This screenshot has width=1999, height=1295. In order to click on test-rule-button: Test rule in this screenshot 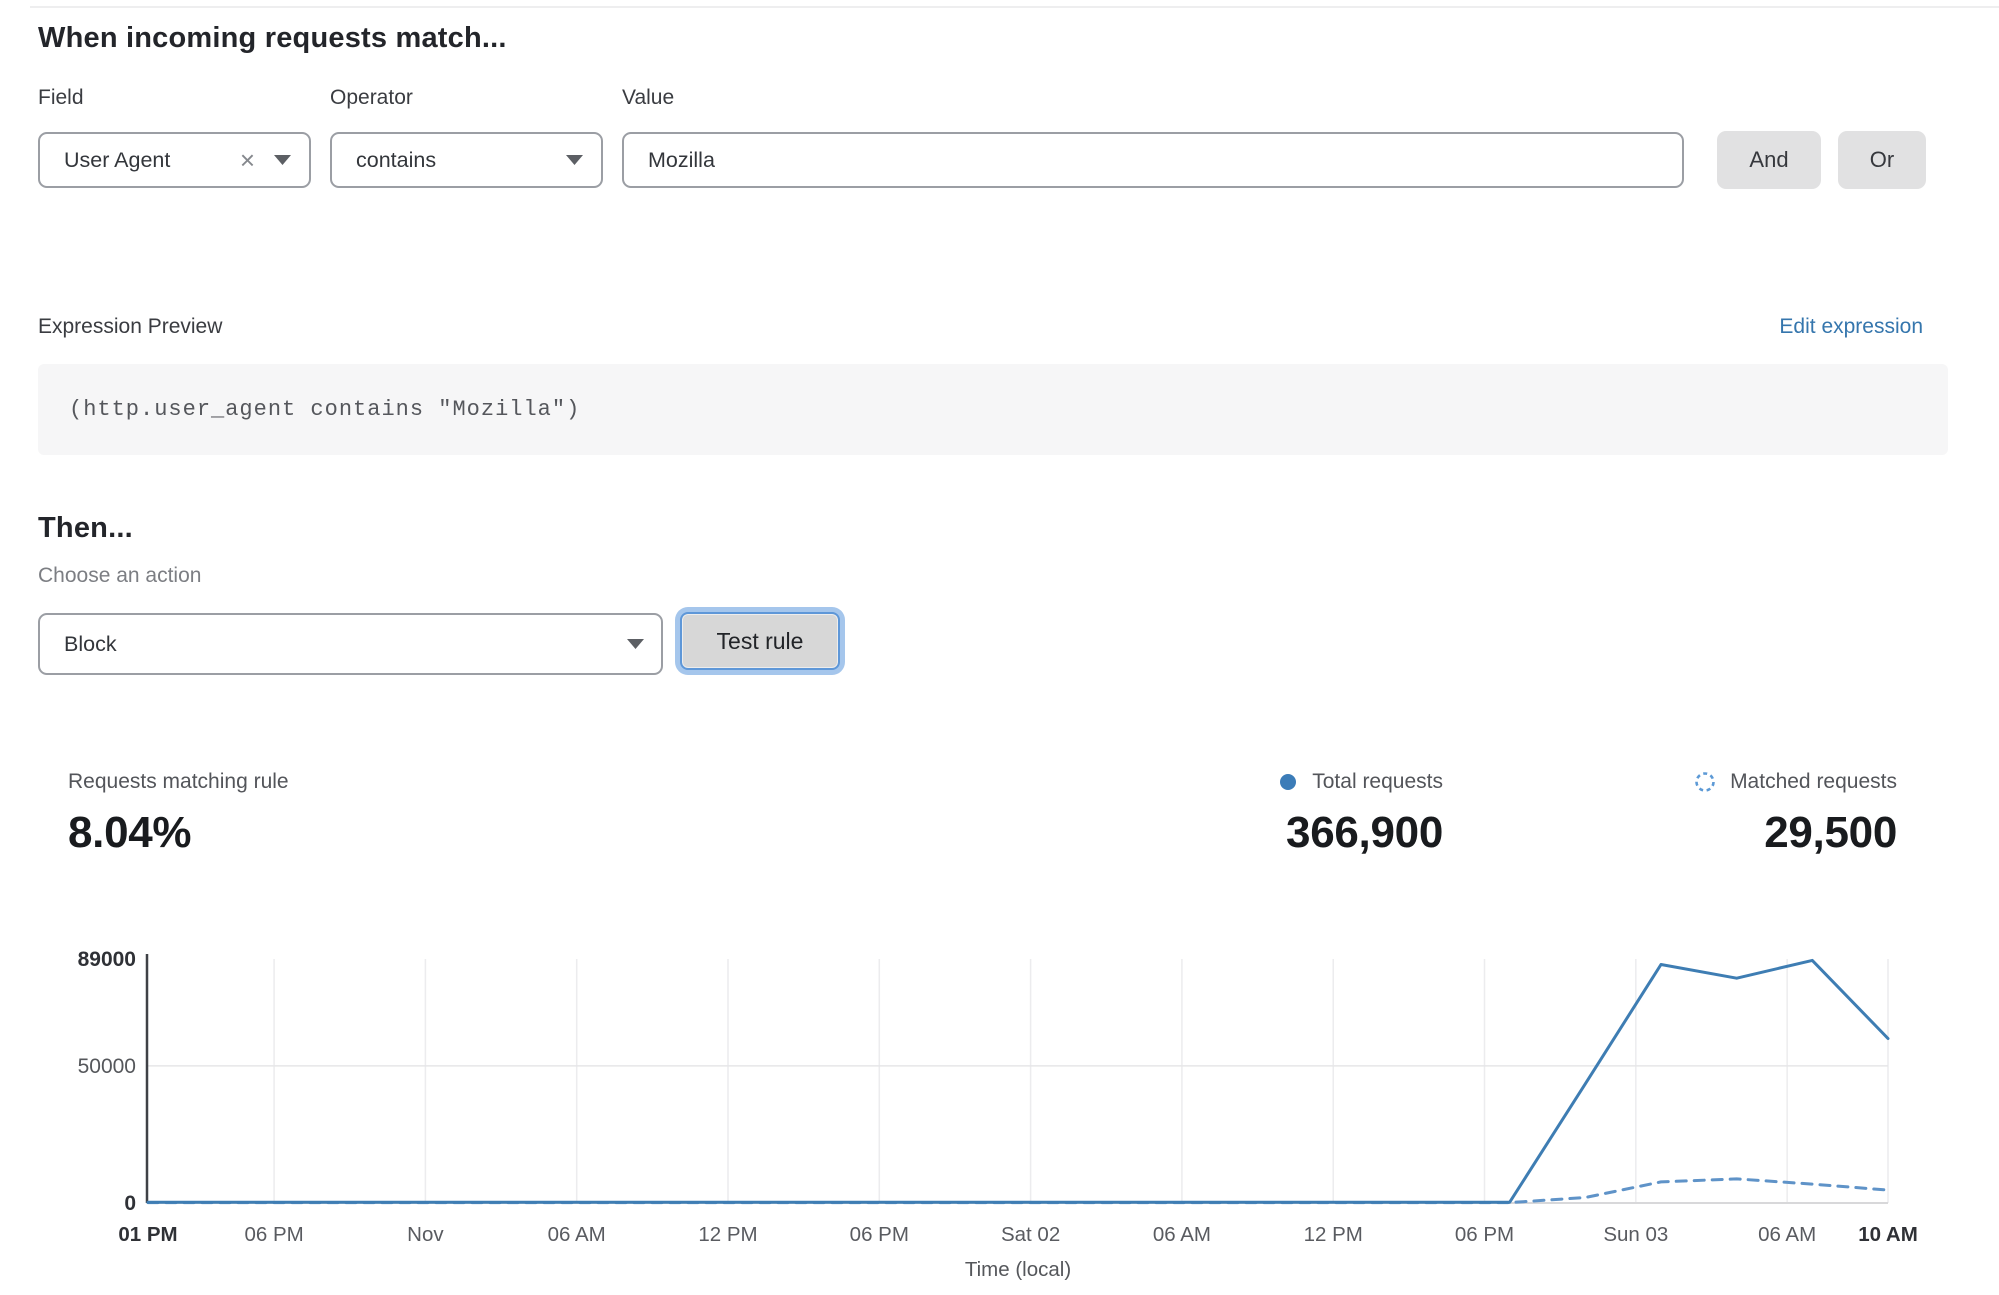, I will do `click(760, 641)`.